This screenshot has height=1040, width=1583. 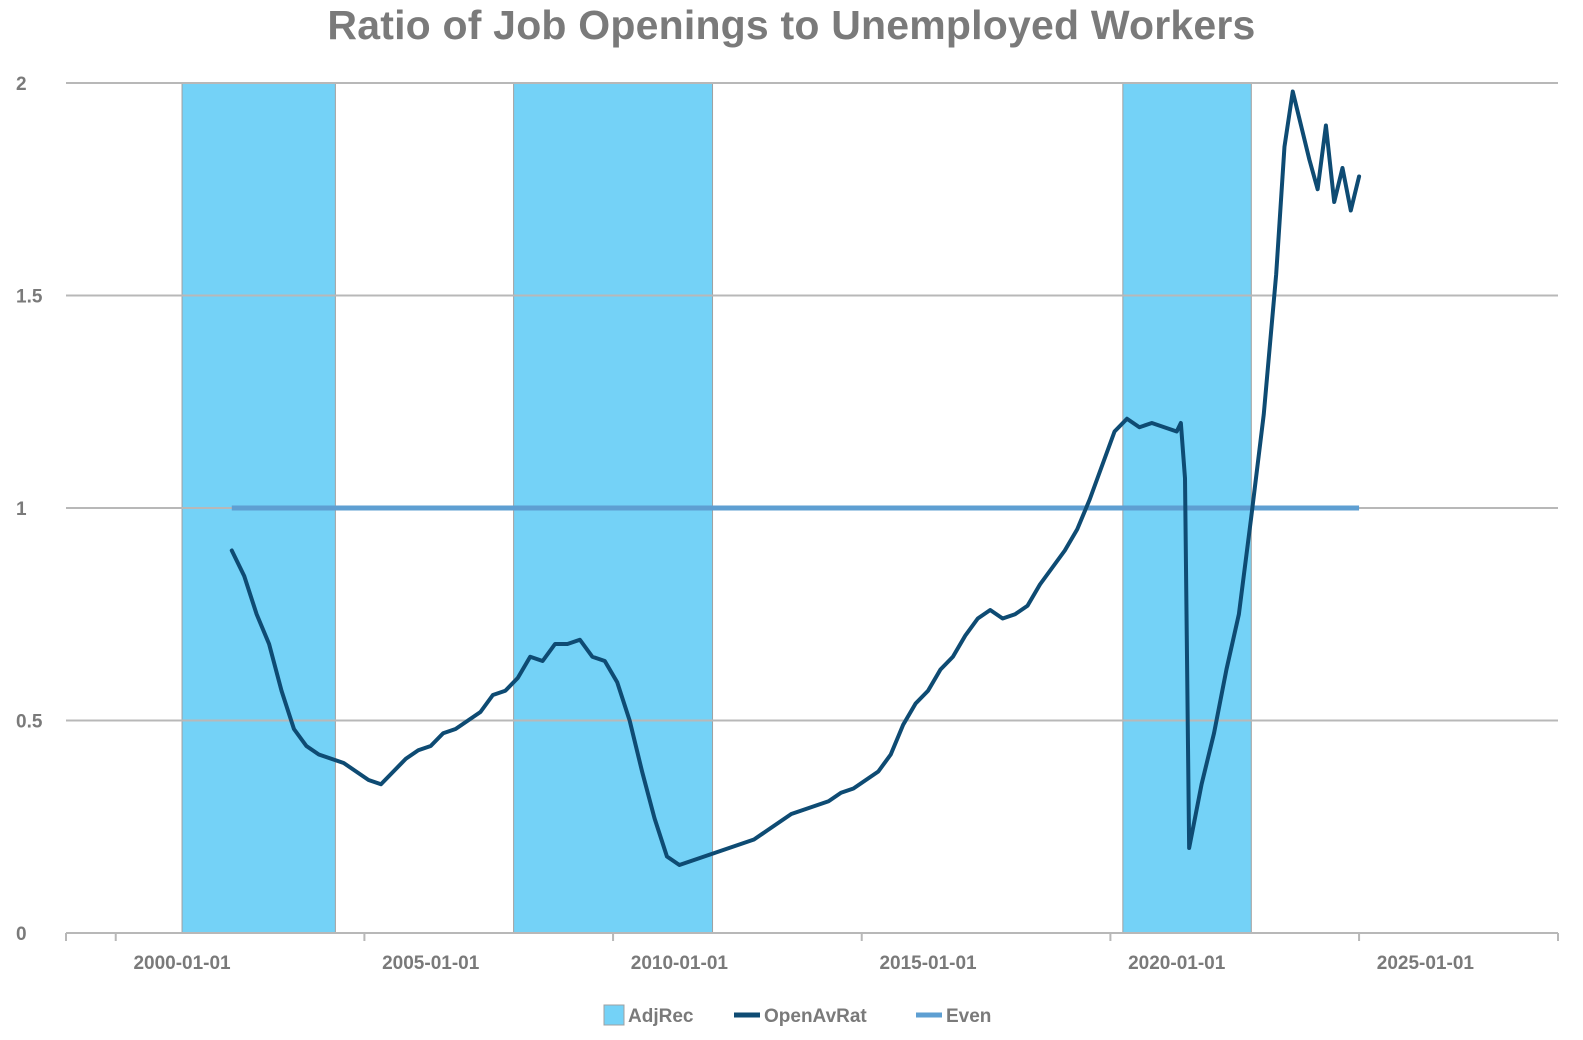 I want to click on x-tick-label: 2005-01-01, so click(x=431, y=963).